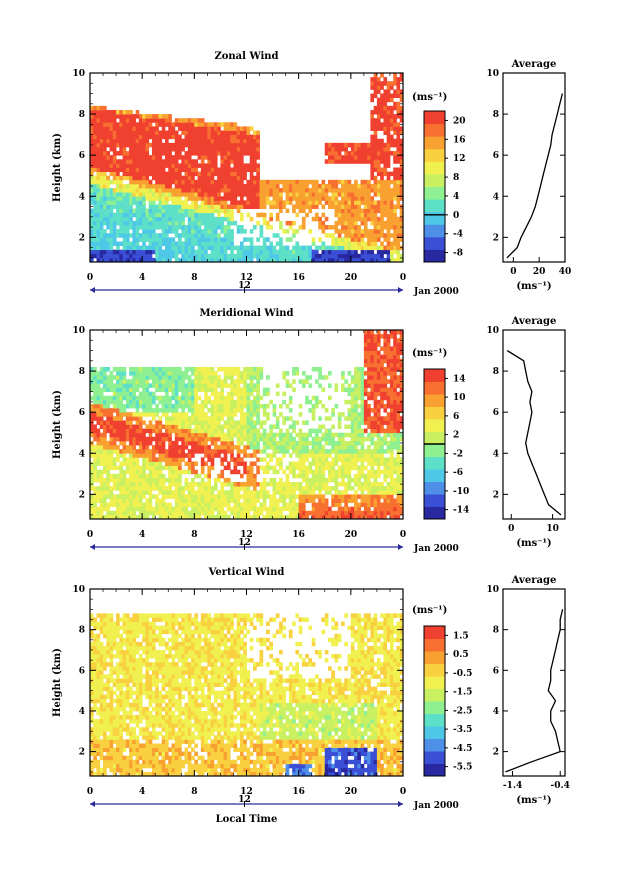  I want to click on profile-y-tick-label: 2, so click(496, 238).